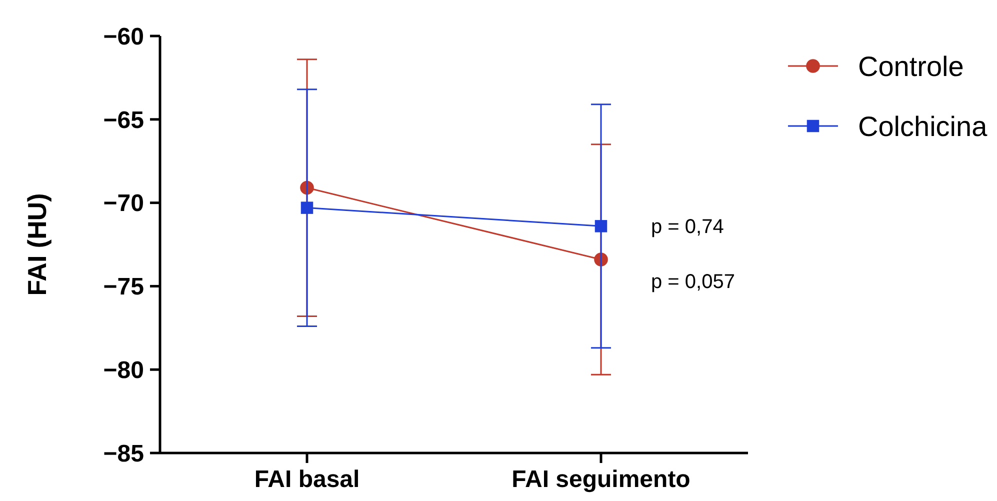 This screenshot has height=501, width=997. Describe the element at coordinates (123, 287) in the screenshot. I see `y-tick-label: −75` at that location.